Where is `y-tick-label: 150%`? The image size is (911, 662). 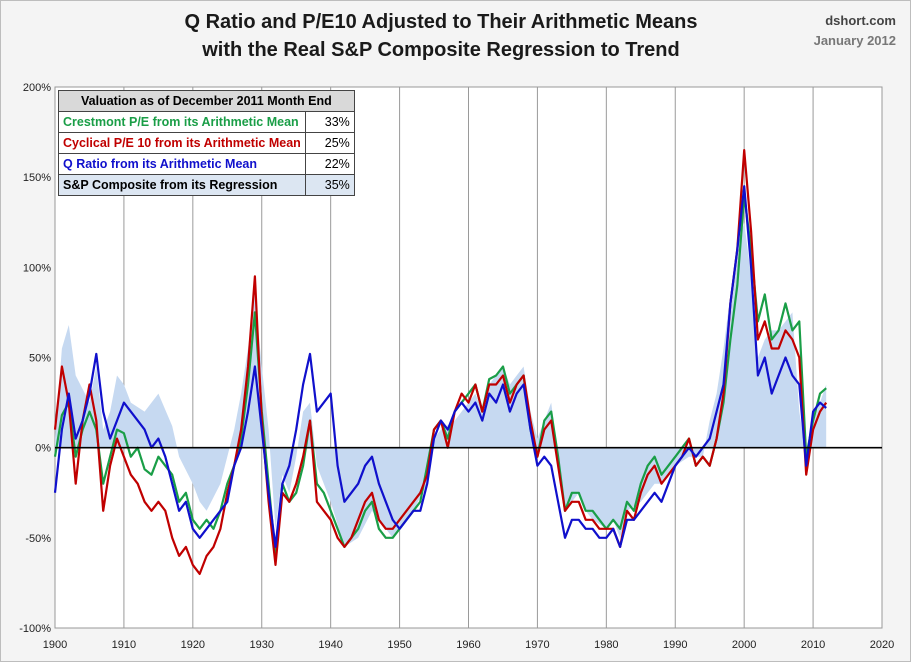
y-tick-label: 150% is located at coordinates (37, 178).